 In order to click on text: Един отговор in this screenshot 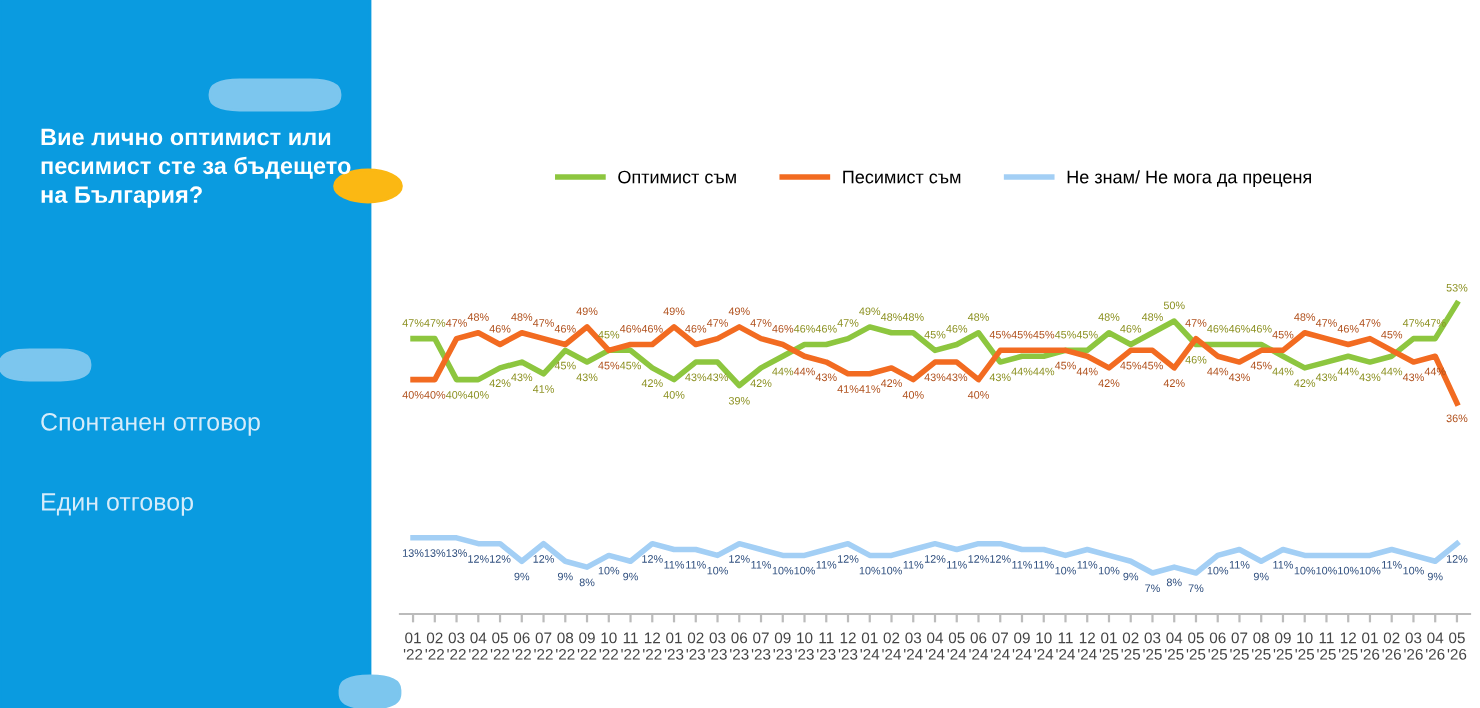, I will do `click(117, 504)`.